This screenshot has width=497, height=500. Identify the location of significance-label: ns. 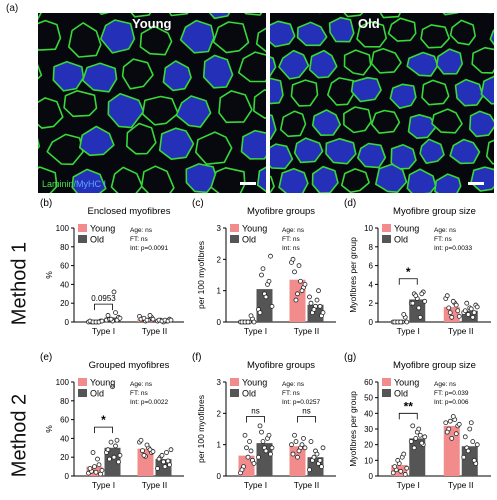
(306, 410).